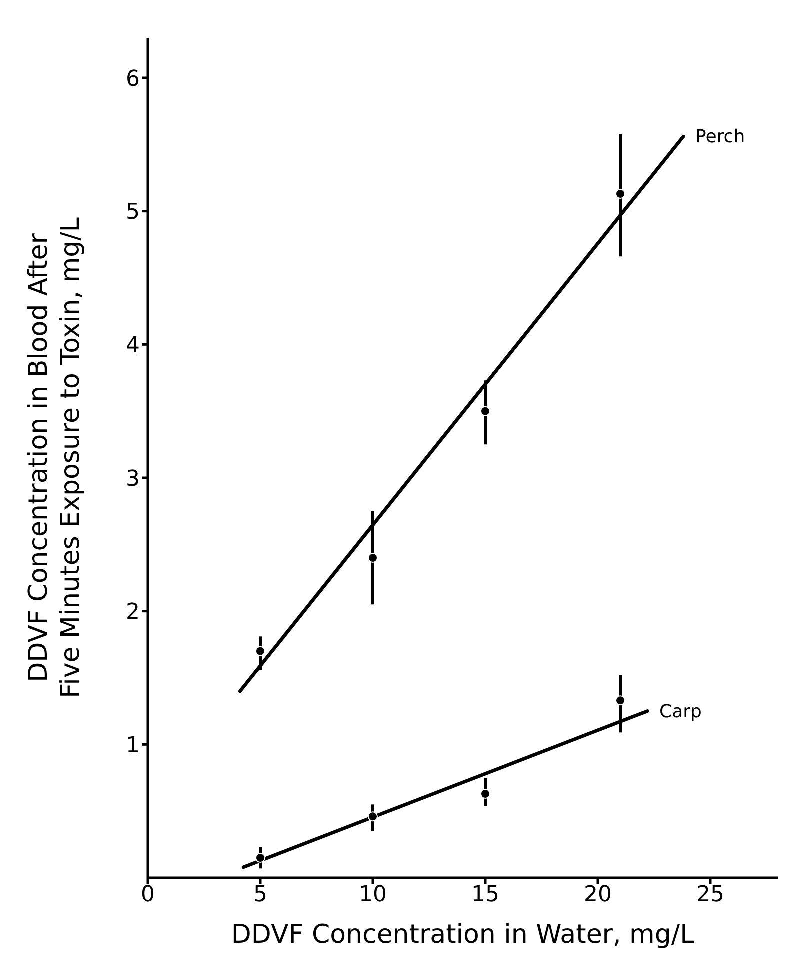 This screenshot has height=958, width=795. Describe the element at coordinates (133, 345) in the screenshot. I see `y-tick-label: 4` at that location.